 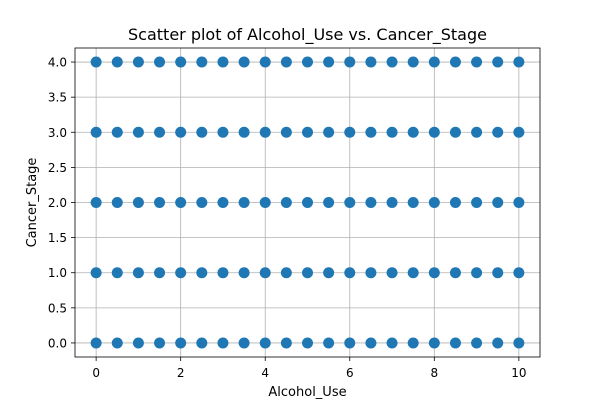 I want to click on y-tick-label: 4.0, so click(x=57, y=63).